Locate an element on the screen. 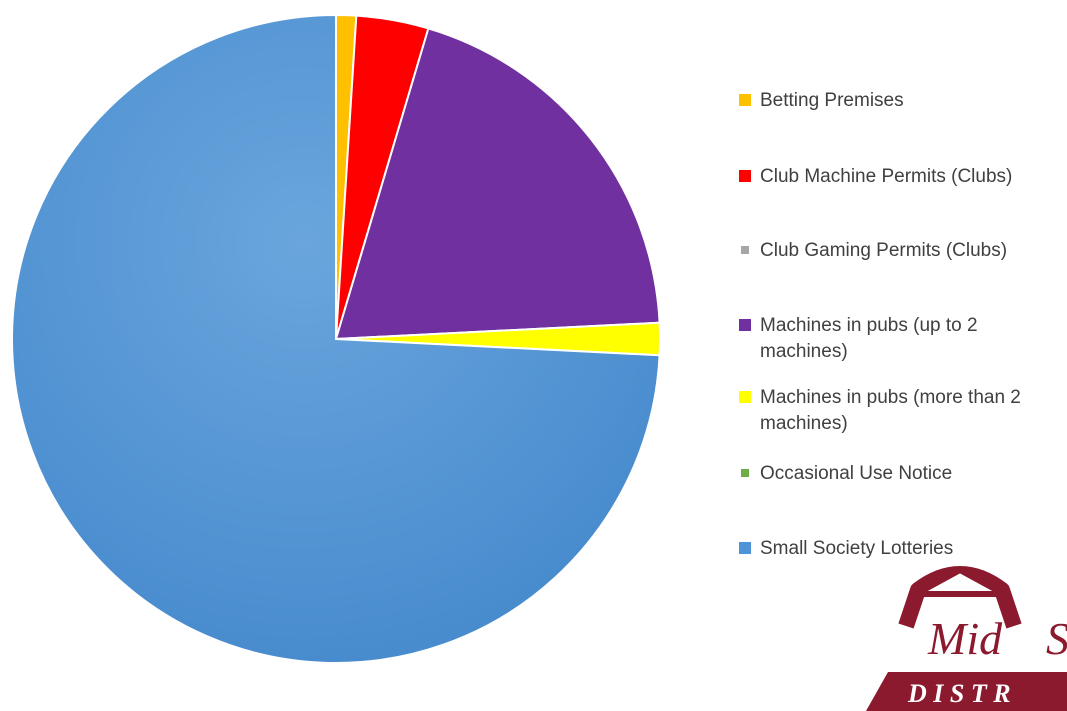 The width and height of the screenshot is (1067, 711). logo-text-bottom: D I S T R is located at coordinates (959, 693).